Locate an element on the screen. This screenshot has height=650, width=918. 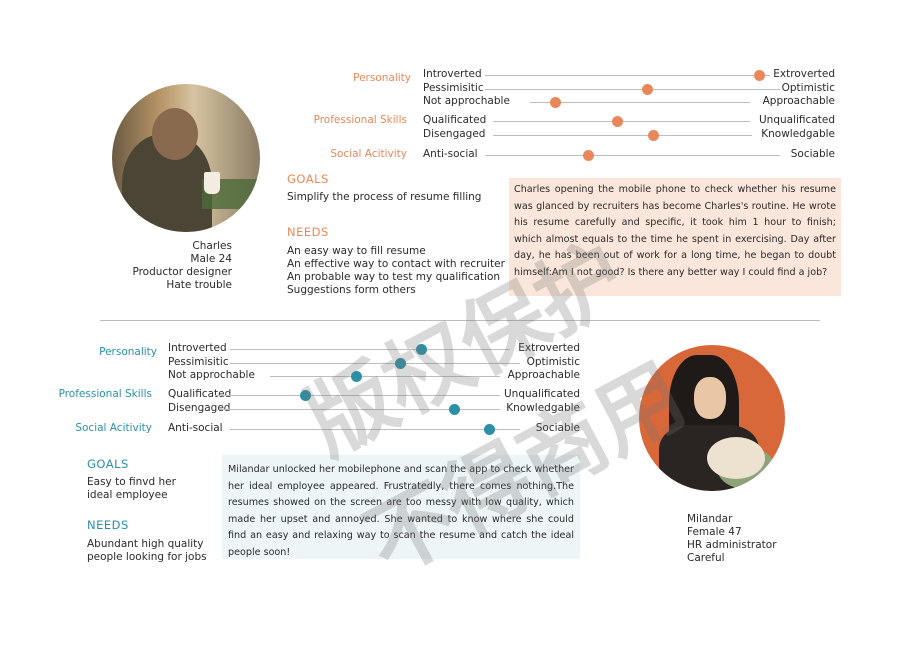
persona1-role: Productor designer is located at coordinates (182, 272).